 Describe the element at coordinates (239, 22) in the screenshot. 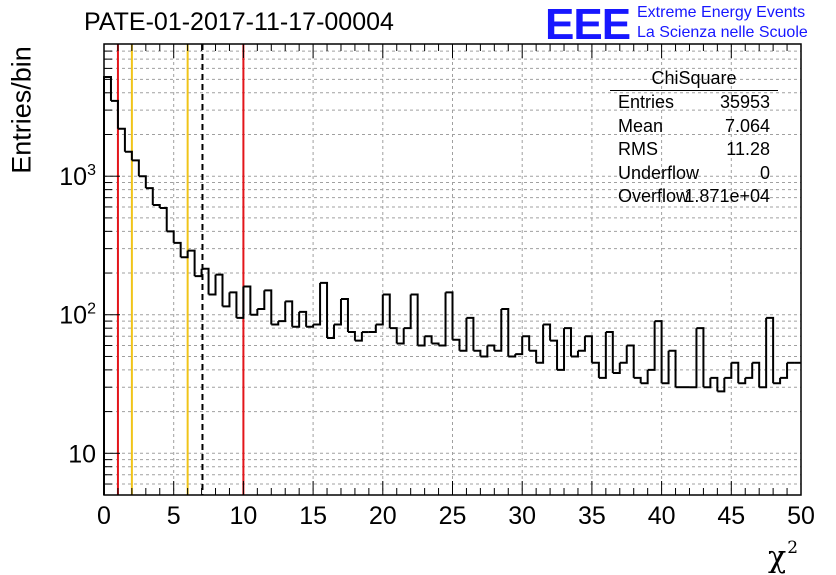

I see `chart-title: PATE-01-2017-11-17-00004` at that location.